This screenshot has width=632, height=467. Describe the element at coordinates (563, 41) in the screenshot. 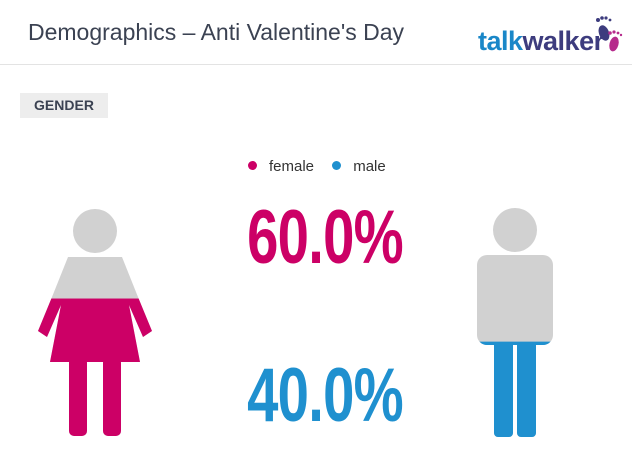

I see `logo-text-walker: walker` at that location.